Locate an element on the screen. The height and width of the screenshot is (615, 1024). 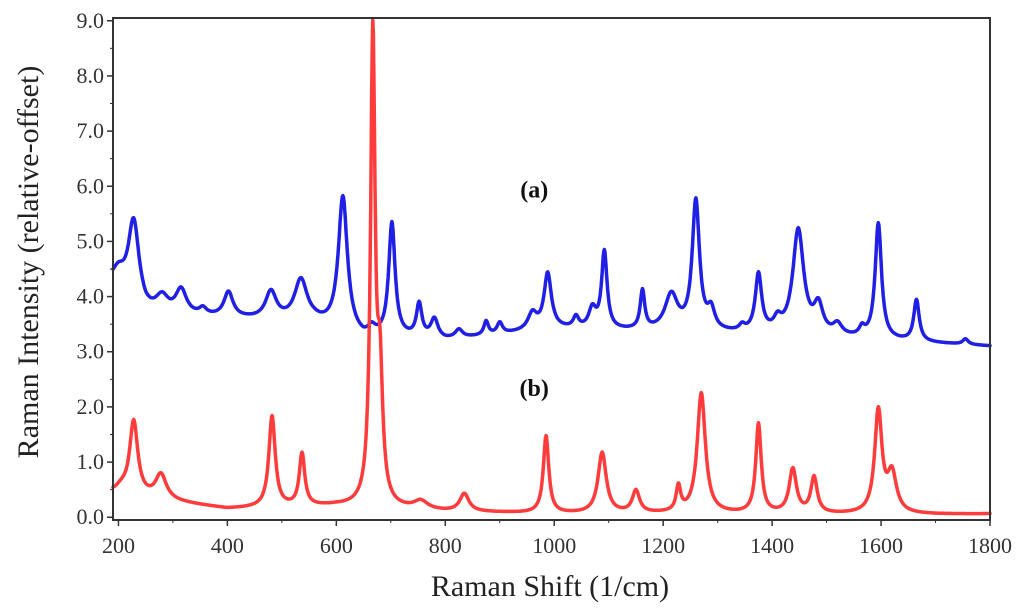
series-label-b: (b) is located at coordinates (534, 389).